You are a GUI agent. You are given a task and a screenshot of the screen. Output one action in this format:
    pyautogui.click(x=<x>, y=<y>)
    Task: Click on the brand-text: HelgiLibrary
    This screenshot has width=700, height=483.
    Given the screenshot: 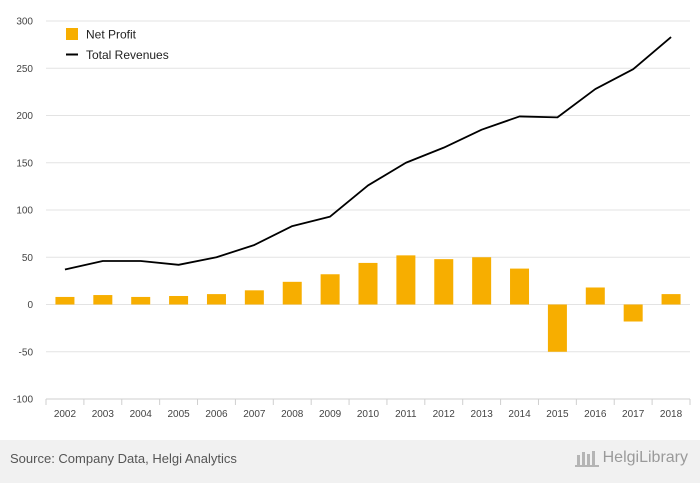 What is the action you would take?
    pyautogui.click(x=645, y=457)
    